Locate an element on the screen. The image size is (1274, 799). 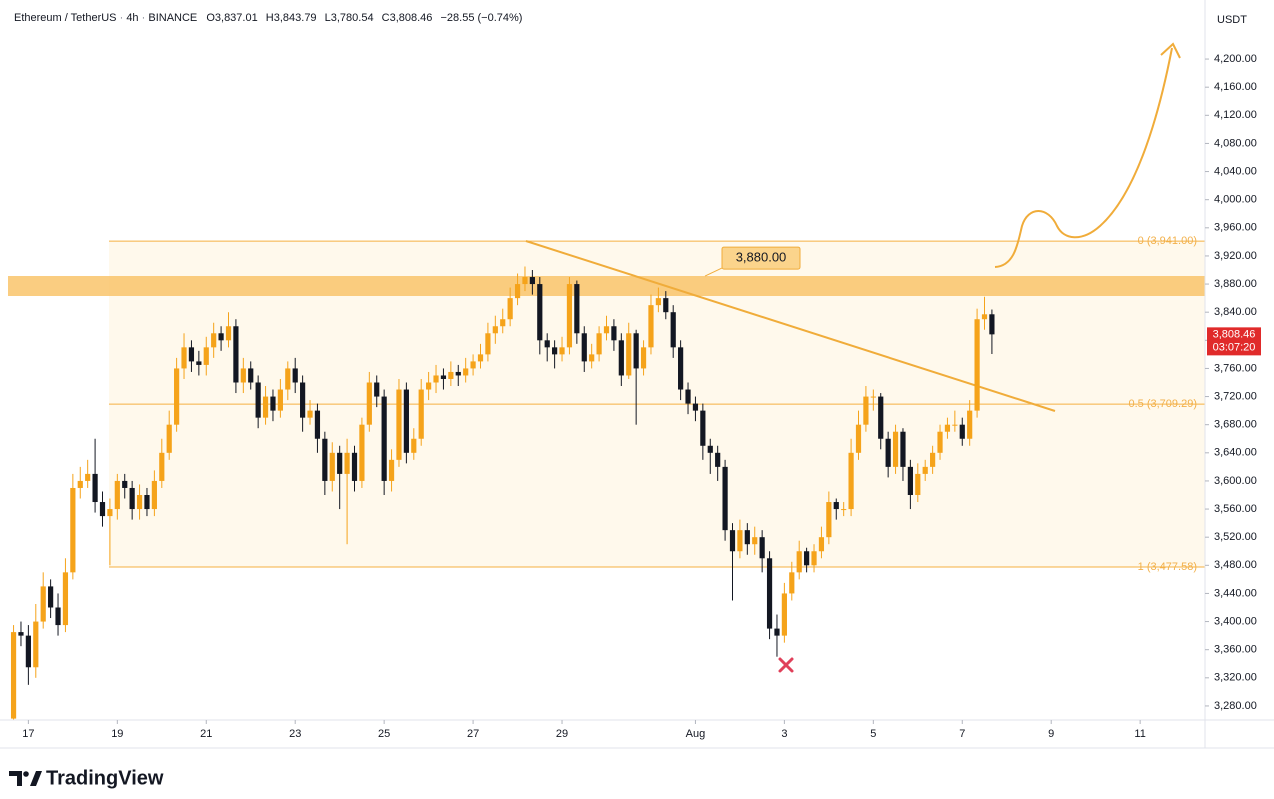
last-price-box is located at coordinates (1234, 341).